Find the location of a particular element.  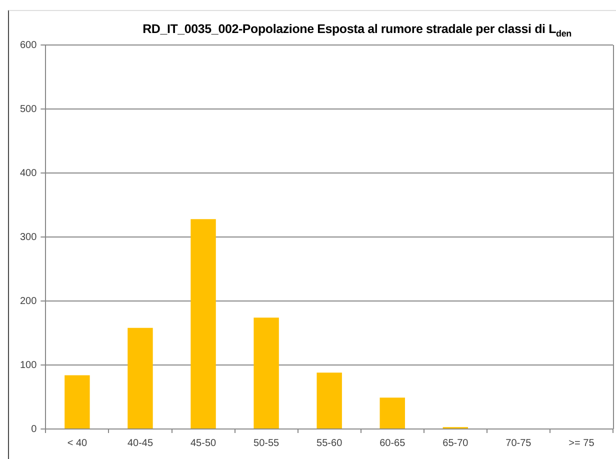

y-tick-label: 500 is located at coordinates (29, 109).